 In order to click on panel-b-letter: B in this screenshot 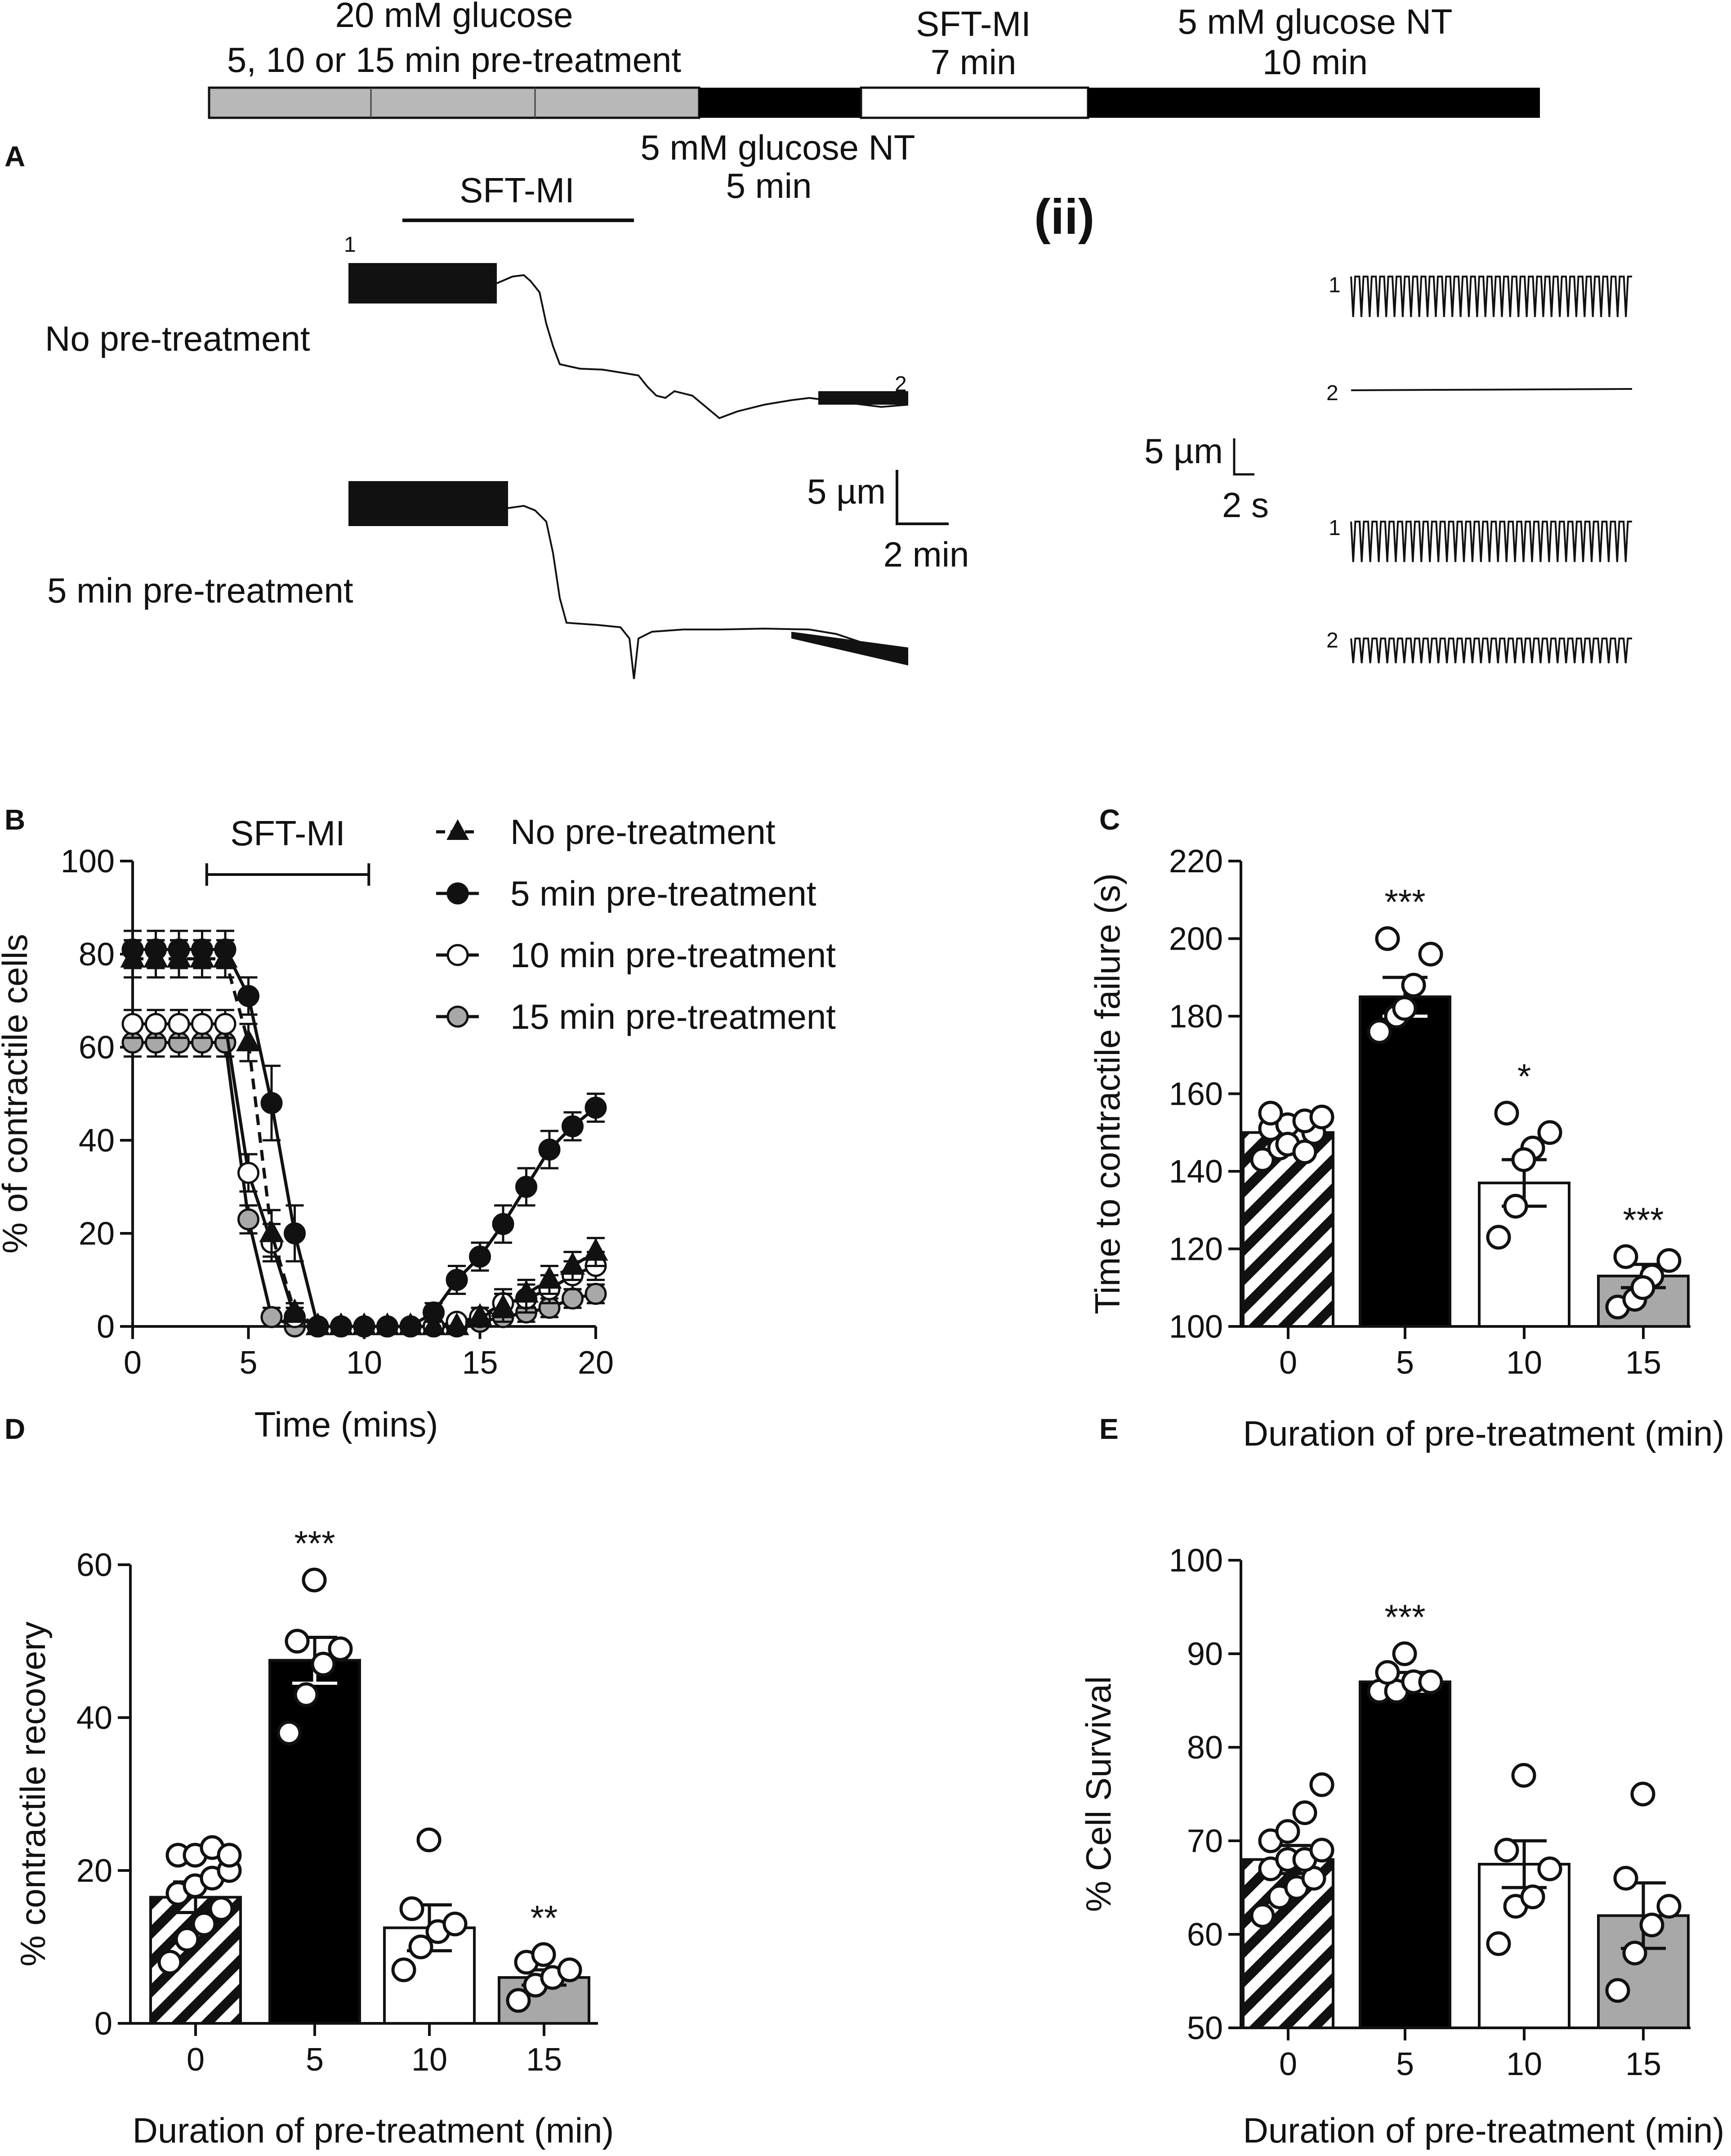, I will do `click(15, 819)`.